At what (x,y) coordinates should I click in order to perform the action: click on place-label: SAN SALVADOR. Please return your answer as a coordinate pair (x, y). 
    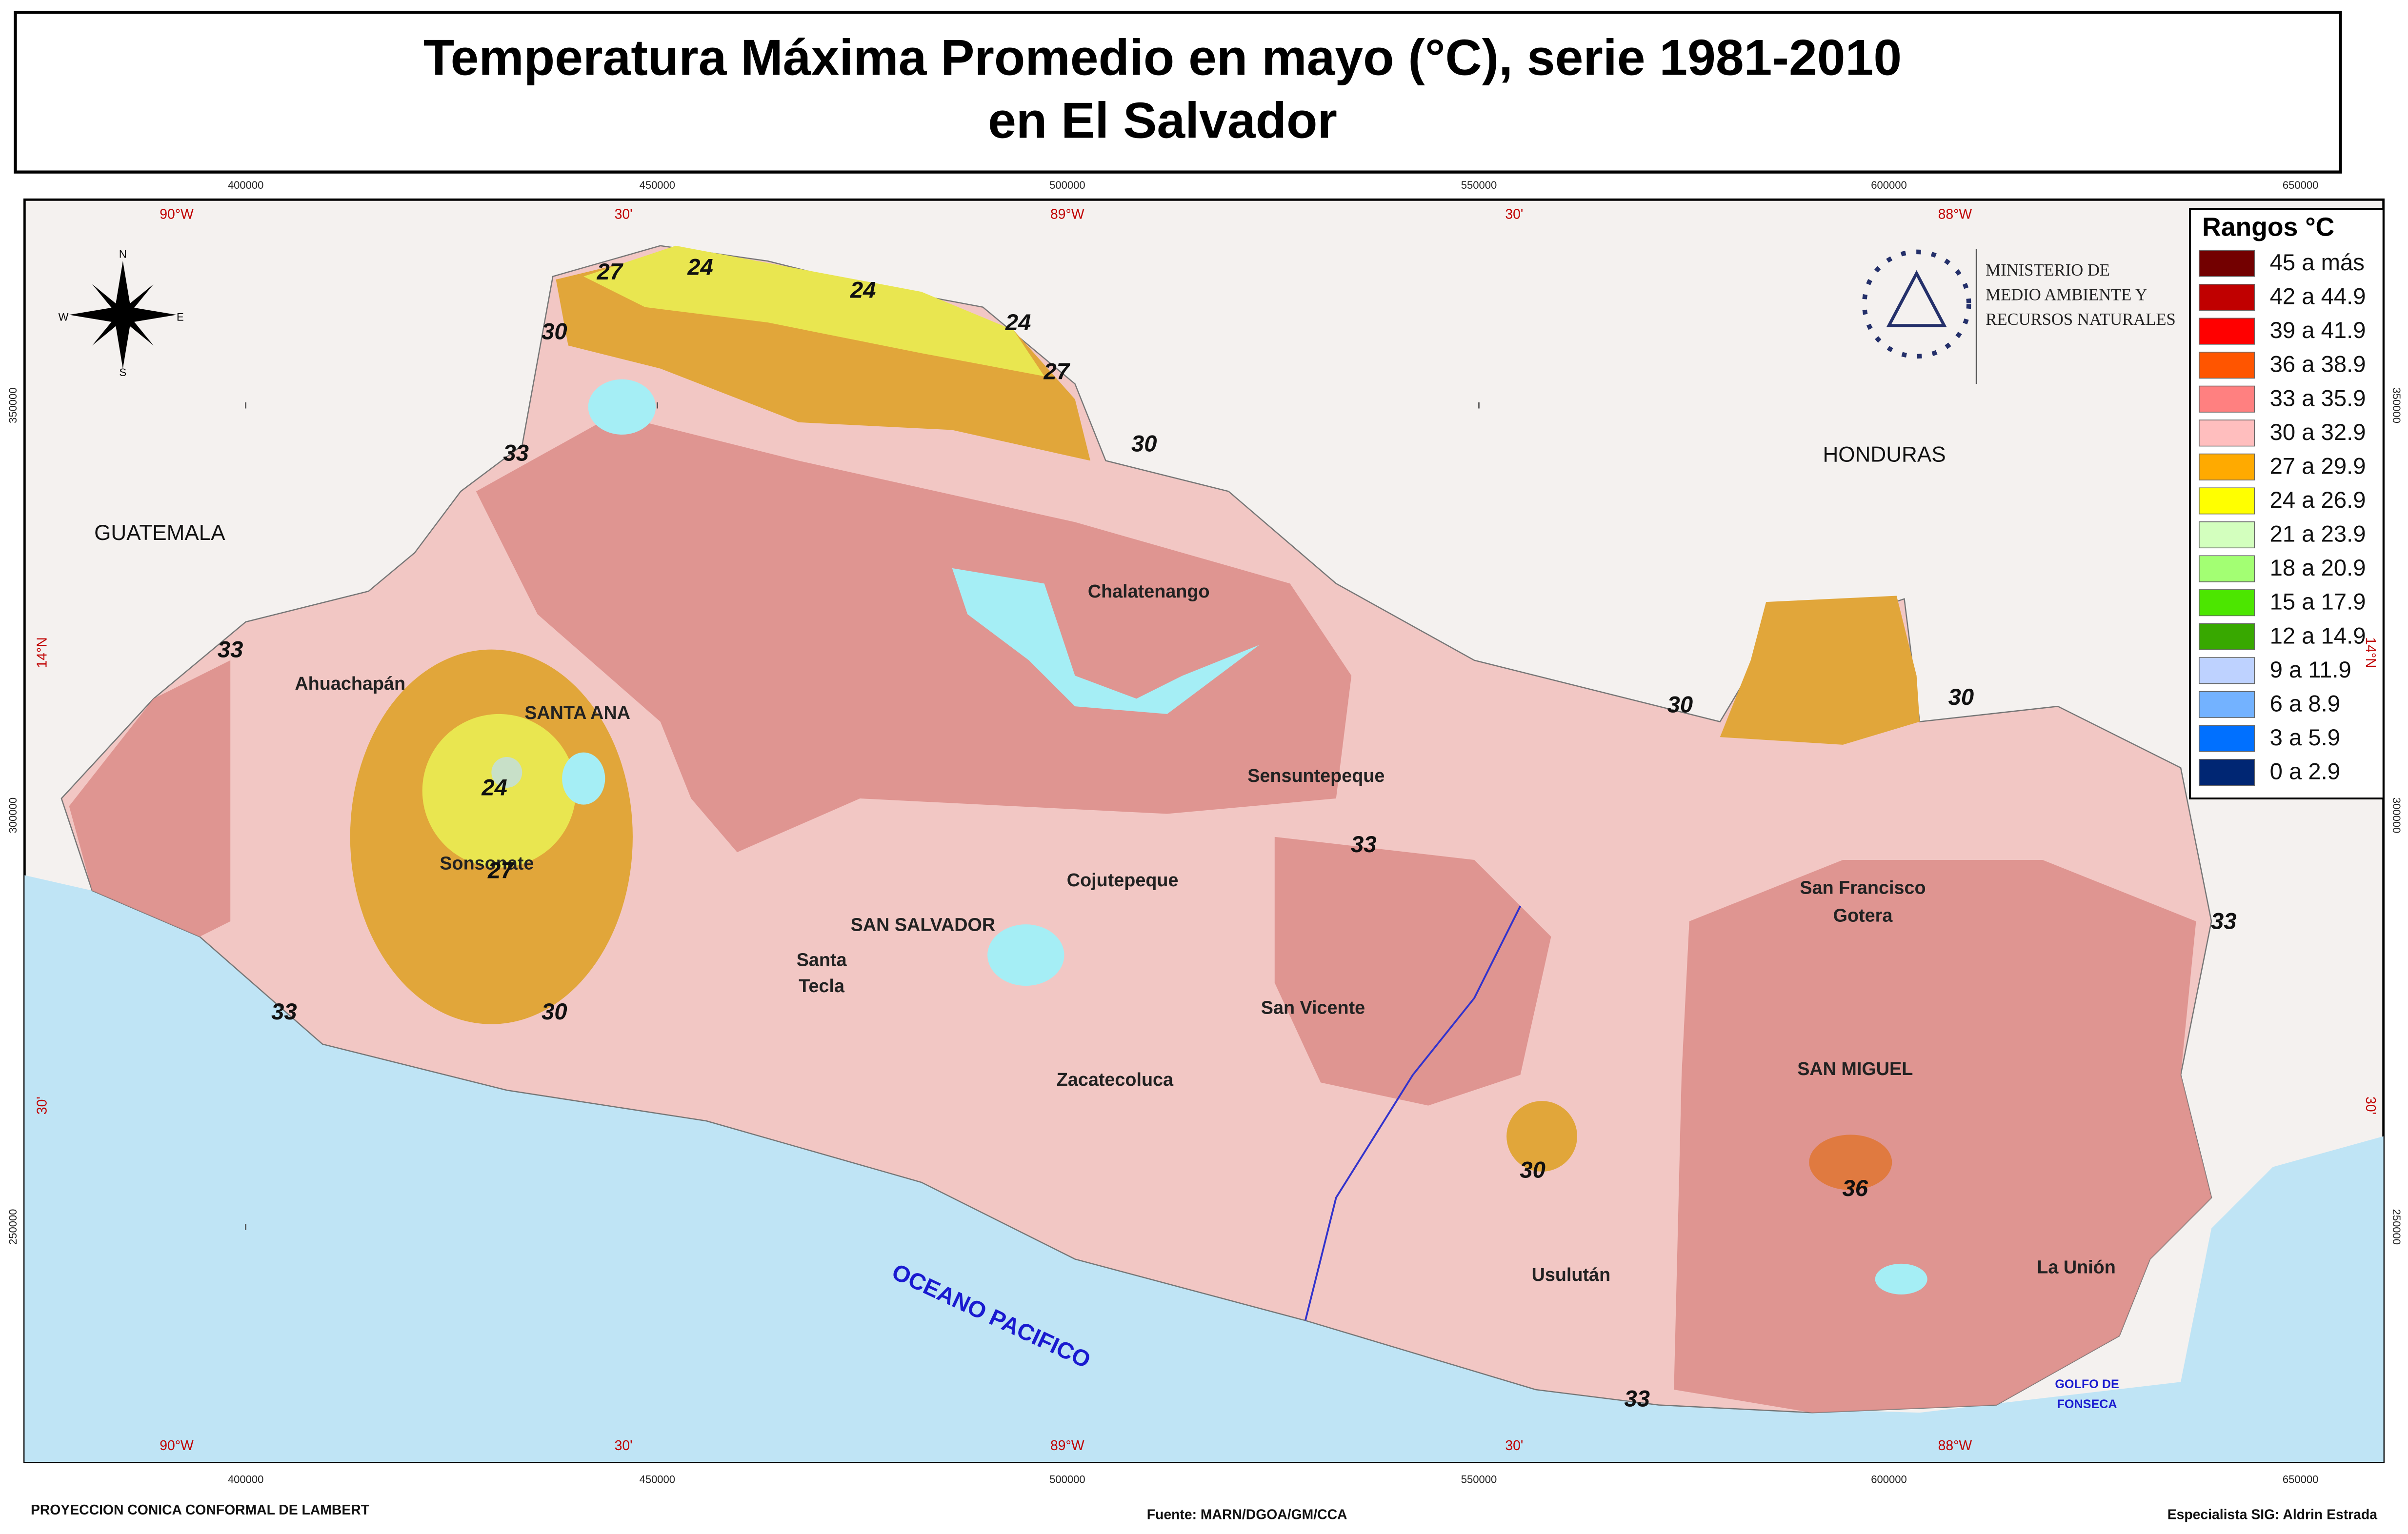
    Looking at the image, I should click on (923, 925).